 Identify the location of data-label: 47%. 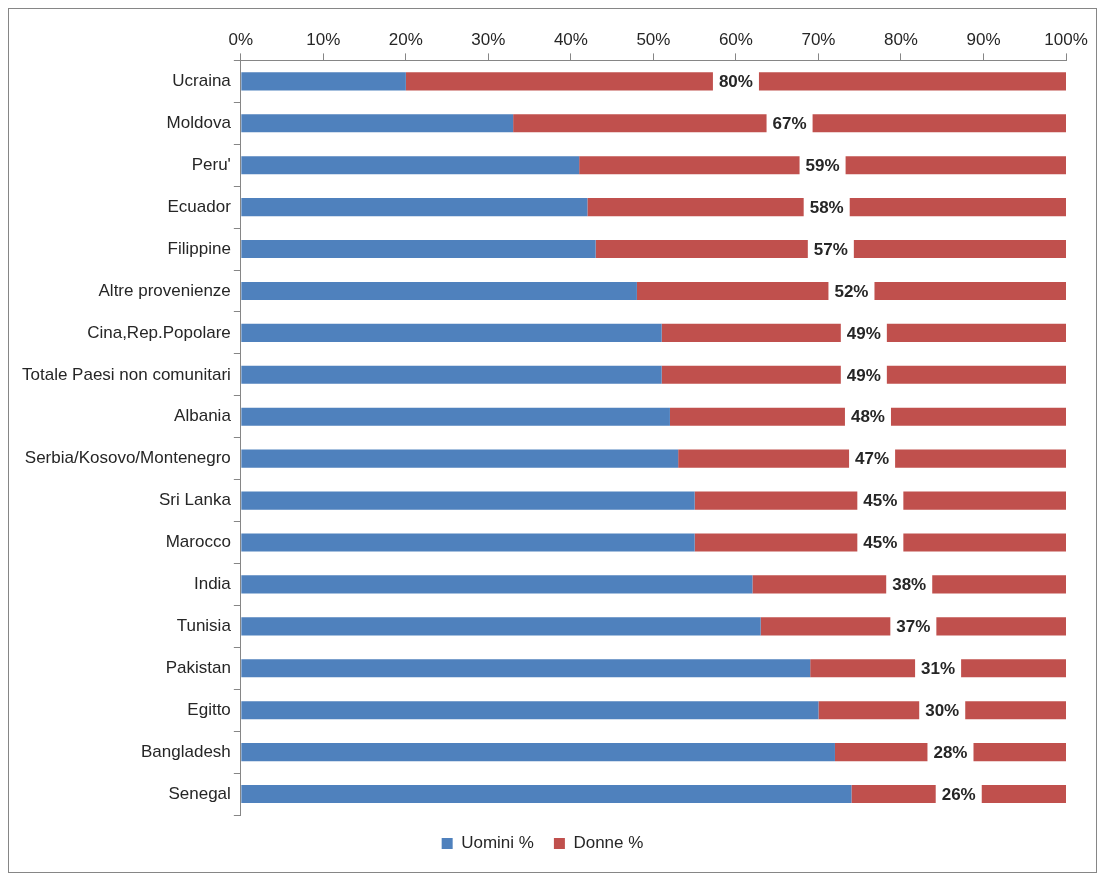
(872, 459).